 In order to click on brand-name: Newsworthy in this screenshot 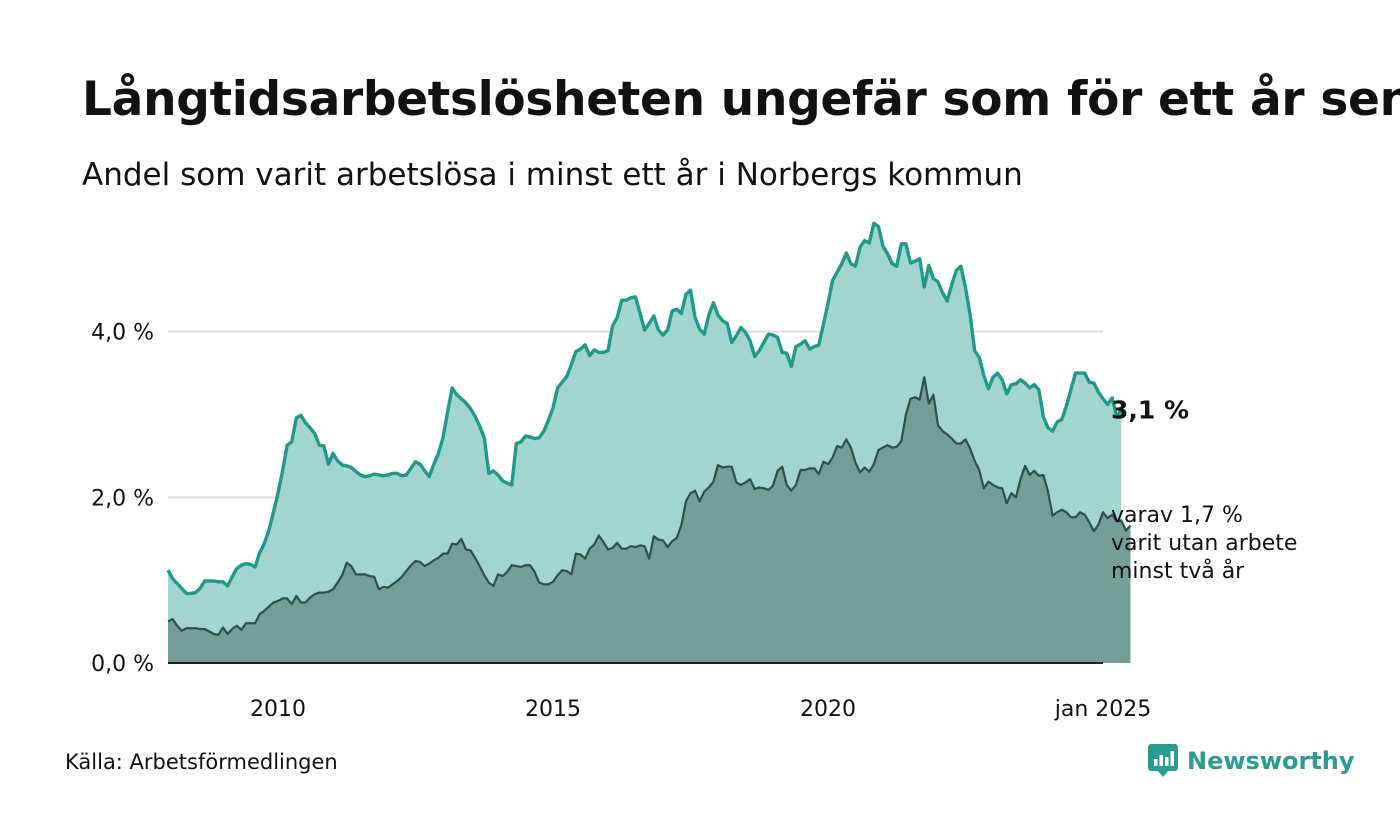, I will do `click(1271, 761)`.